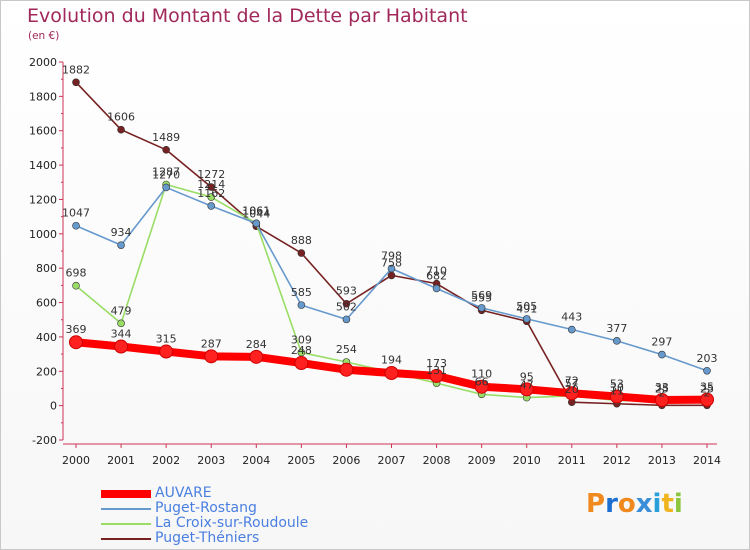  I want to click on legend-label: Puget-Rostang, so click(206, 508).